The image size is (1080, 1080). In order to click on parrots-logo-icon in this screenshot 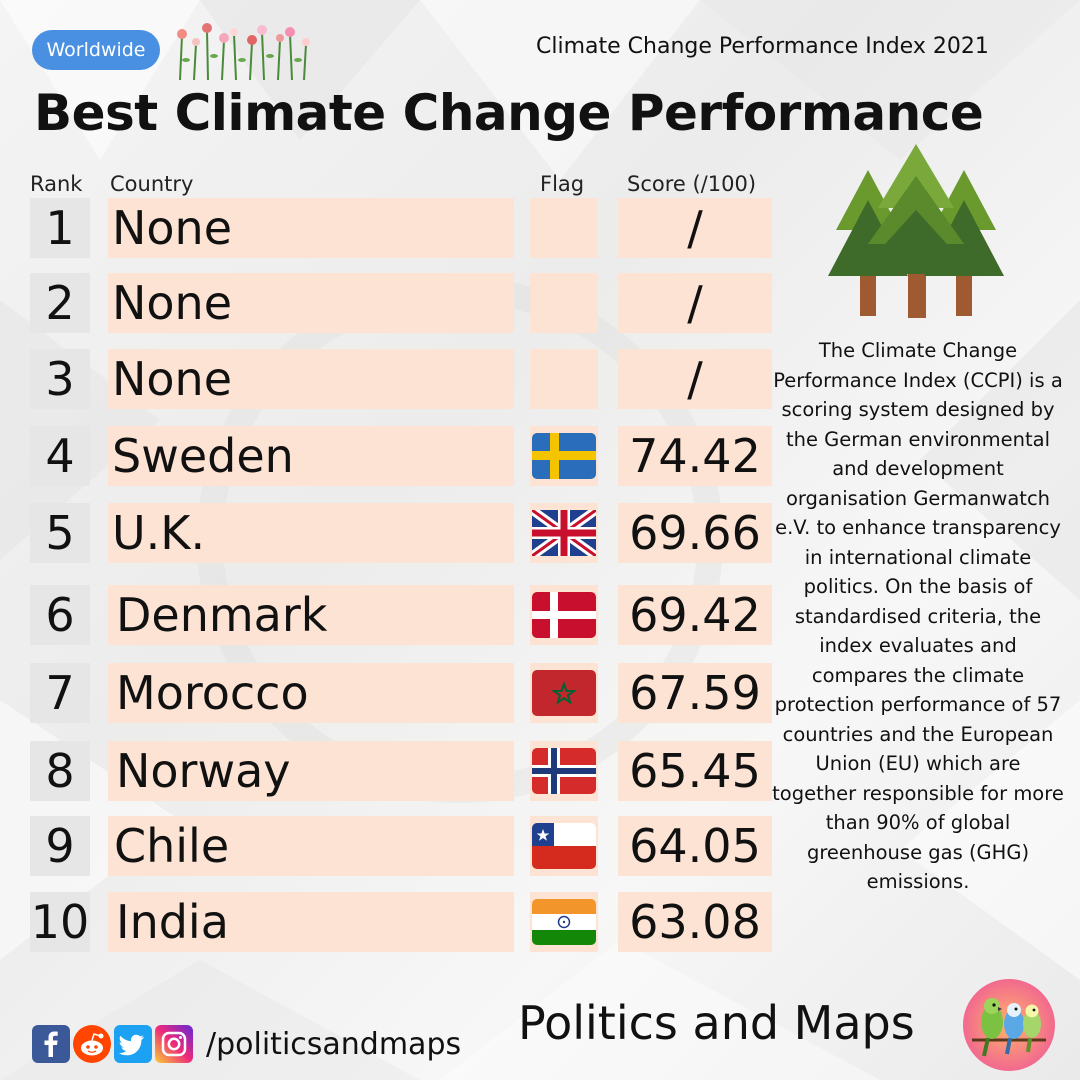, I will do `click(1009, 1025)`.